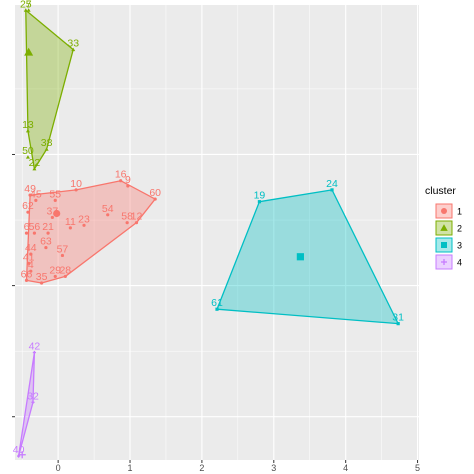 The image size is (474, 474). Describe the element at coordinates (70, 222) in the screenshot. I see `point-label-11: 11` at that location.